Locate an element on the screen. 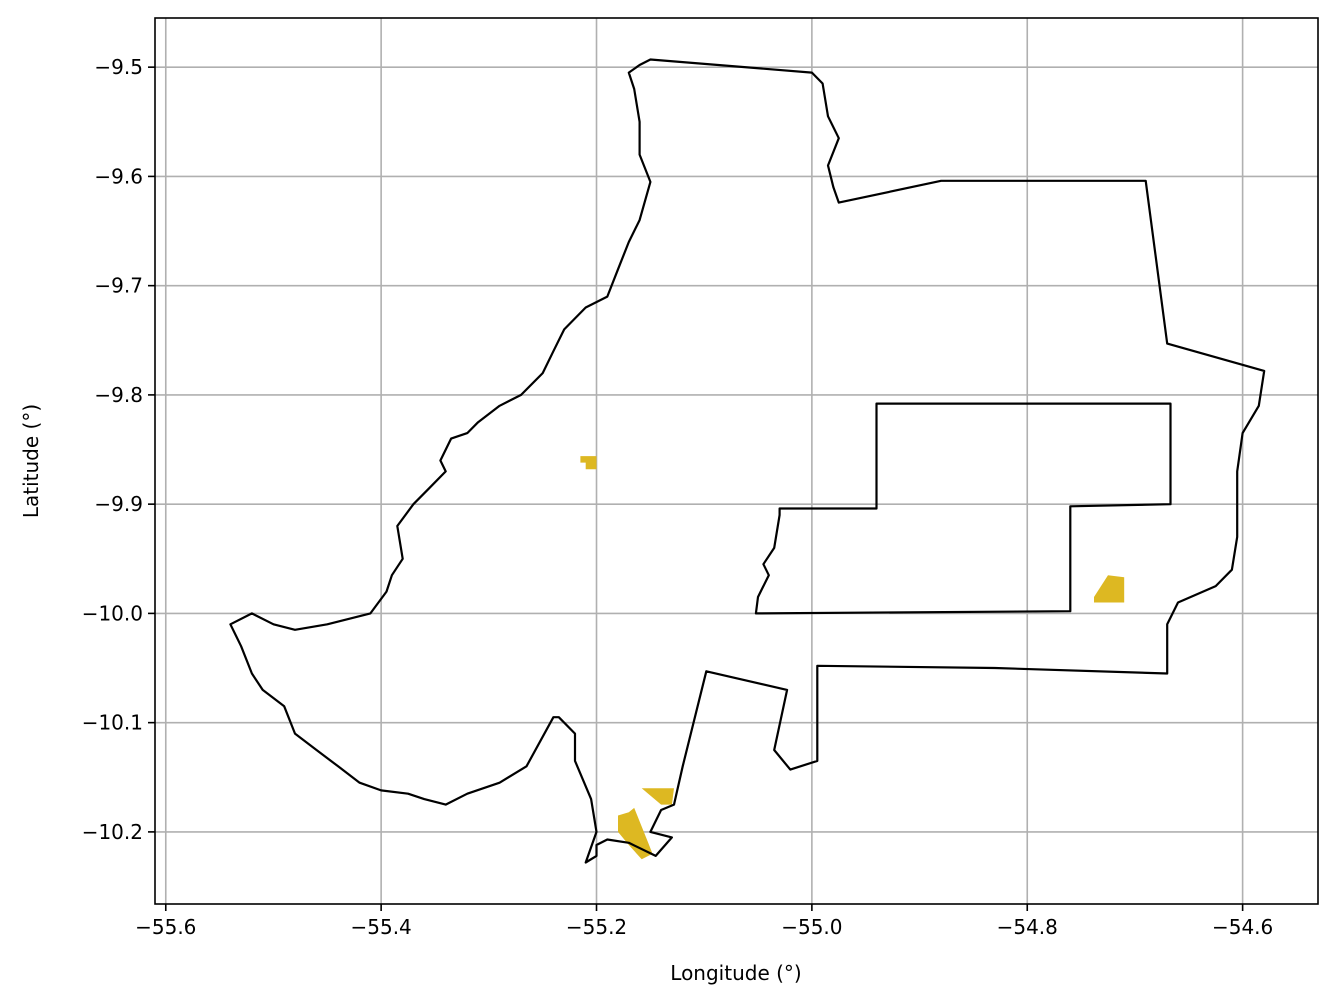 The image size is (1338, 1006). x-axis-label: Longitude (°) is located at coordinates (735, 973).